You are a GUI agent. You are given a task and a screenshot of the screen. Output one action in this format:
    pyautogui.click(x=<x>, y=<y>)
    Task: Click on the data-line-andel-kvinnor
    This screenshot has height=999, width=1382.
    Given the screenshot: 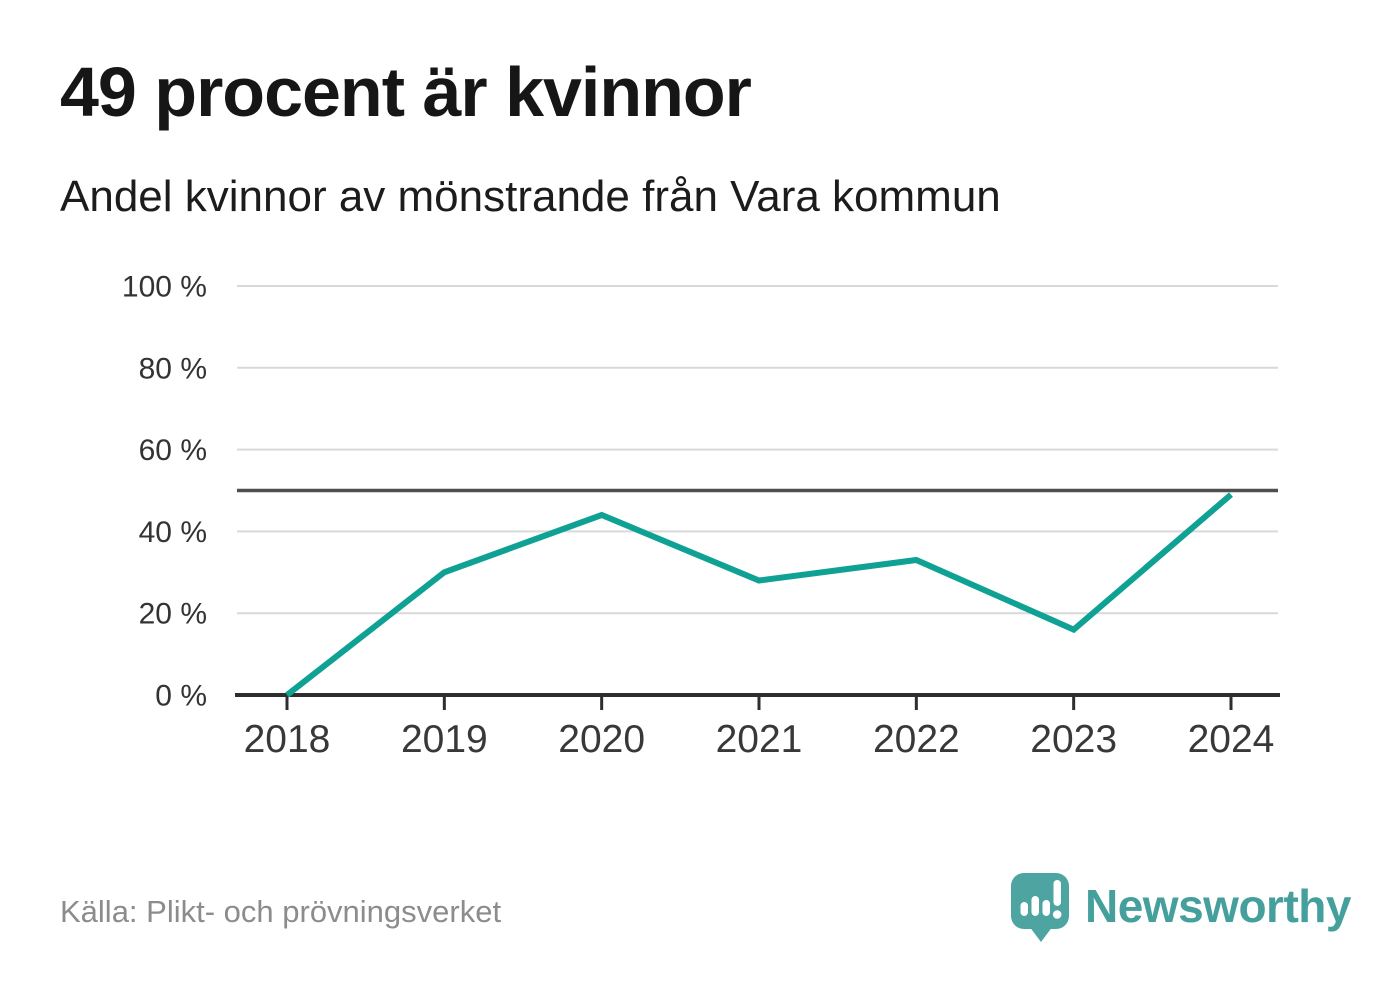 What is the action you would take?
    pyautogui.click(x=759, y=595)
    